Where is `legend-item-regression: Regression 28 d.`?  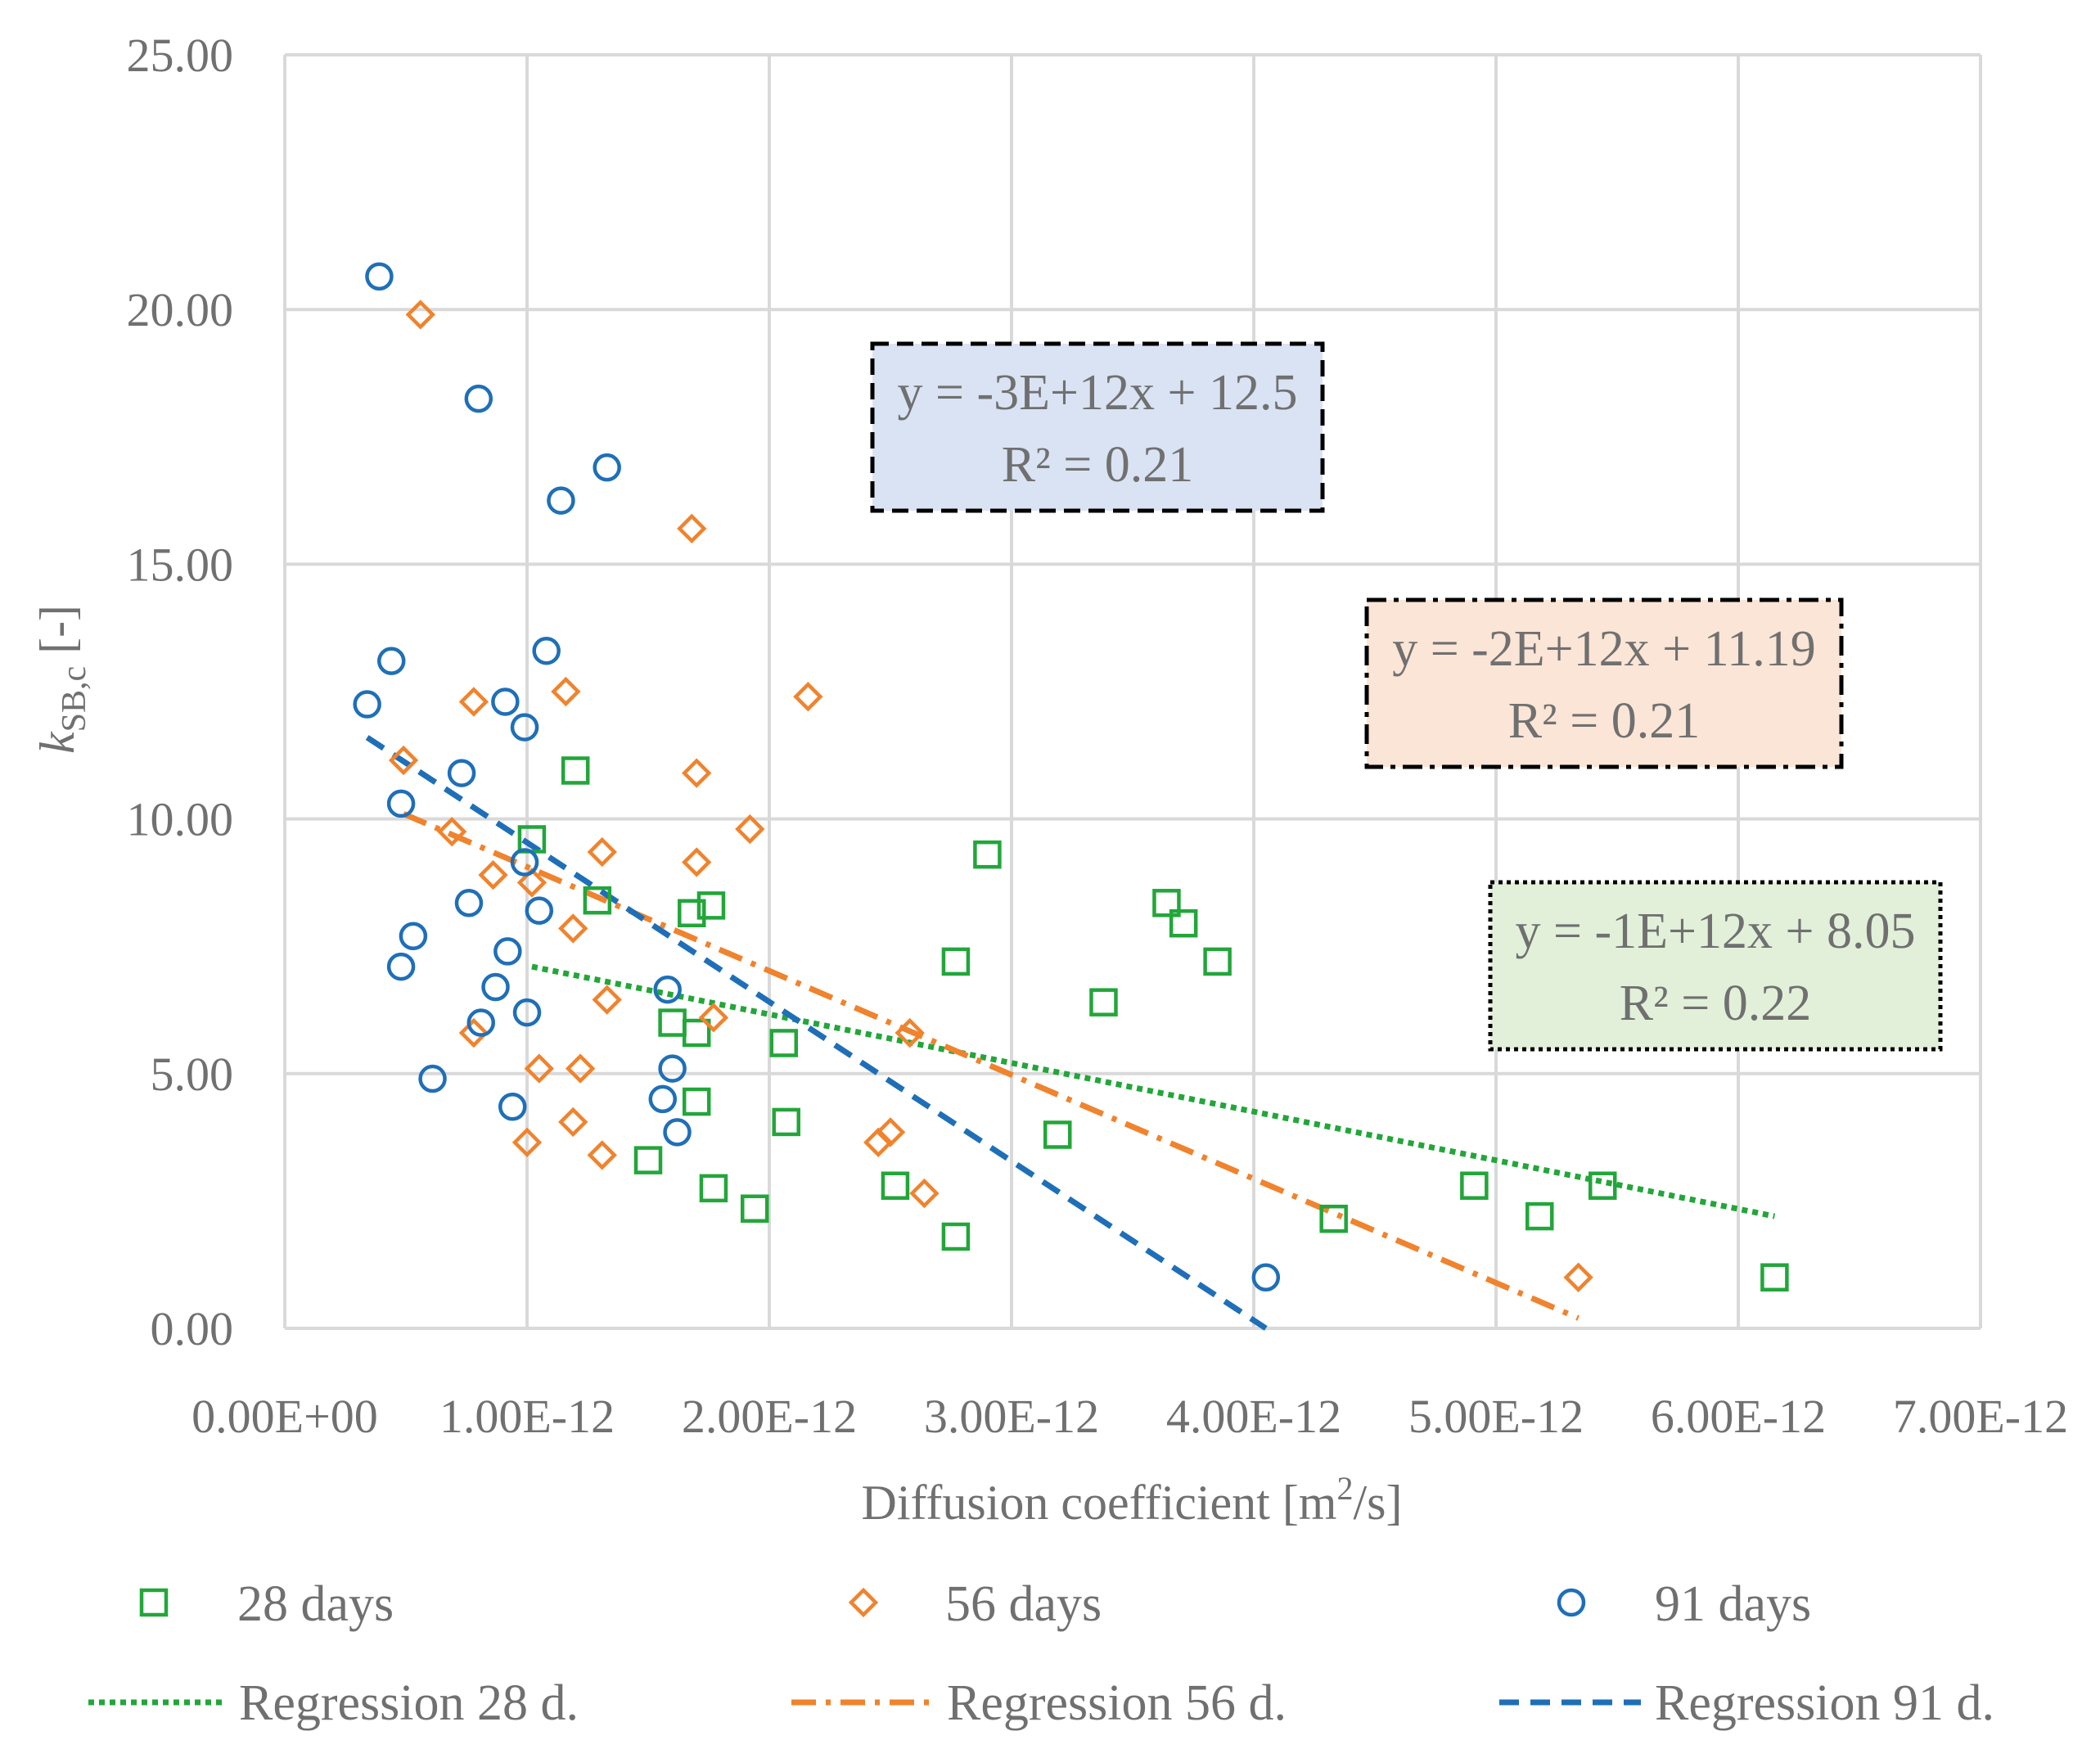 legend-item-regression: Regression 28 d. is located at coordinates (333, 1703).